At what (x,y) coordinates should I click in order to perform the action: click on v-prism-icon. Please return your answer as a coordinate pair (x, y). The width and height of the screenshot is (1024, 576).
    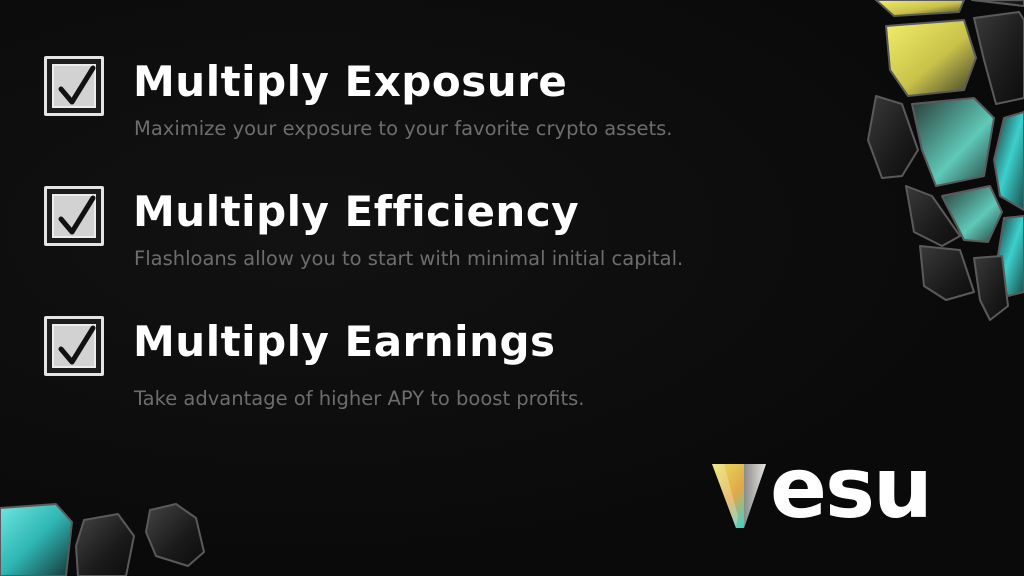
    Looking at the image, I should click on (739, 496).